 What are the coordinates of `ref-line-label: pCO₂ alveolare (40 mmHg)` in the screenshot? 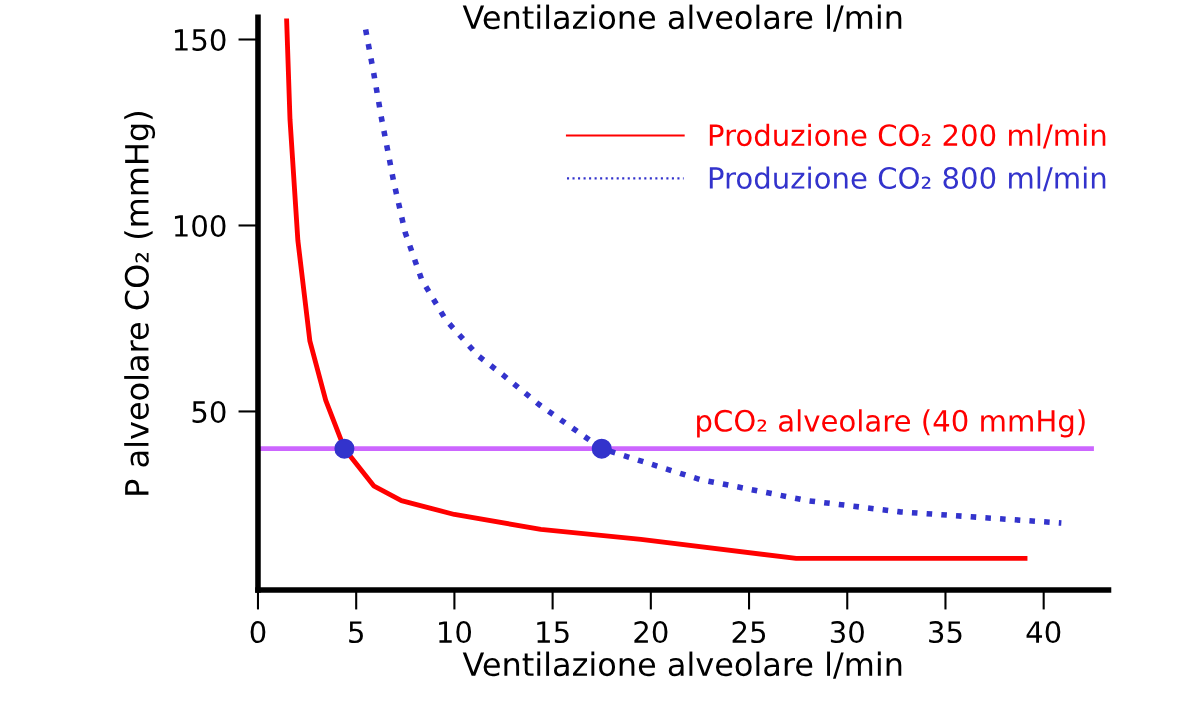 It's located at (891, 423).